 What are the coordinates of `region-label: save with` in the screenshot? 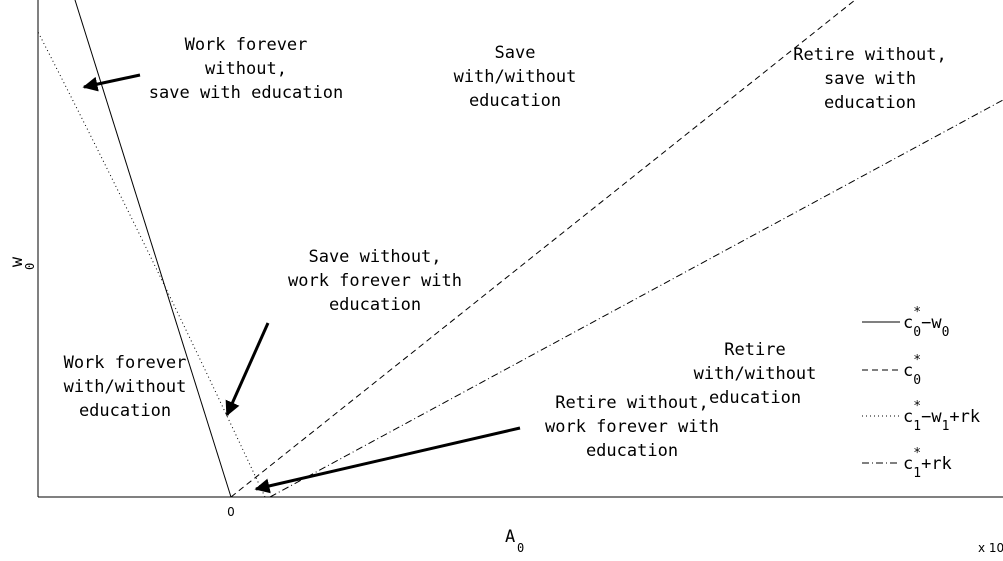 It's located at (870, 79).